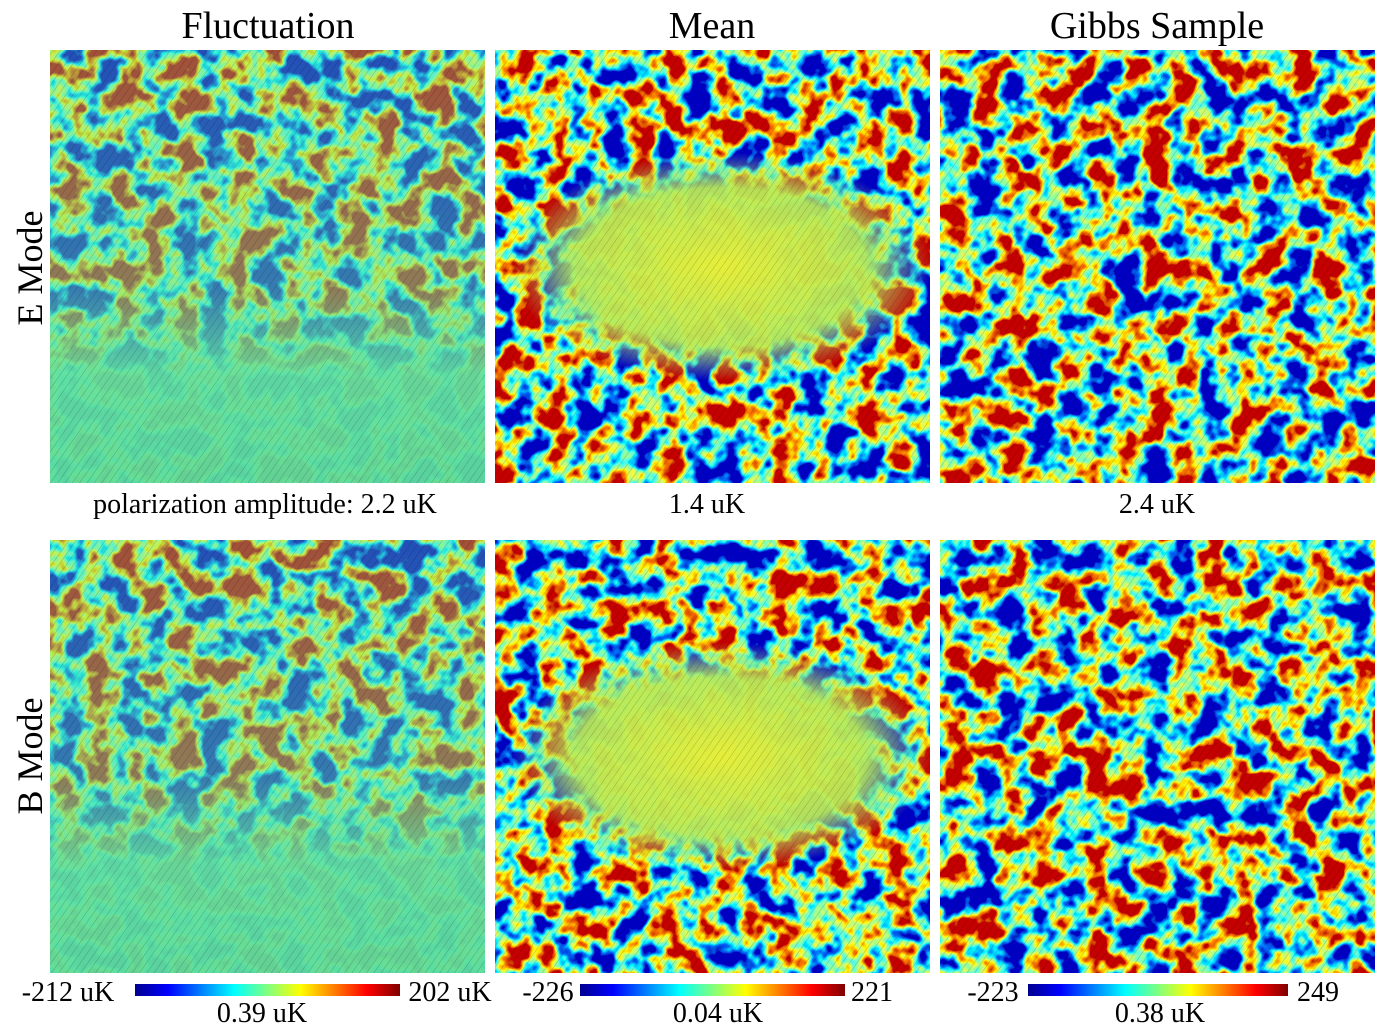 The width and height of the screenshot is (1380, 1026). Describe the element at coordinates (1160, 1012) in the screenshot. I see `colorbar-center: 0.38 uK` at that location.